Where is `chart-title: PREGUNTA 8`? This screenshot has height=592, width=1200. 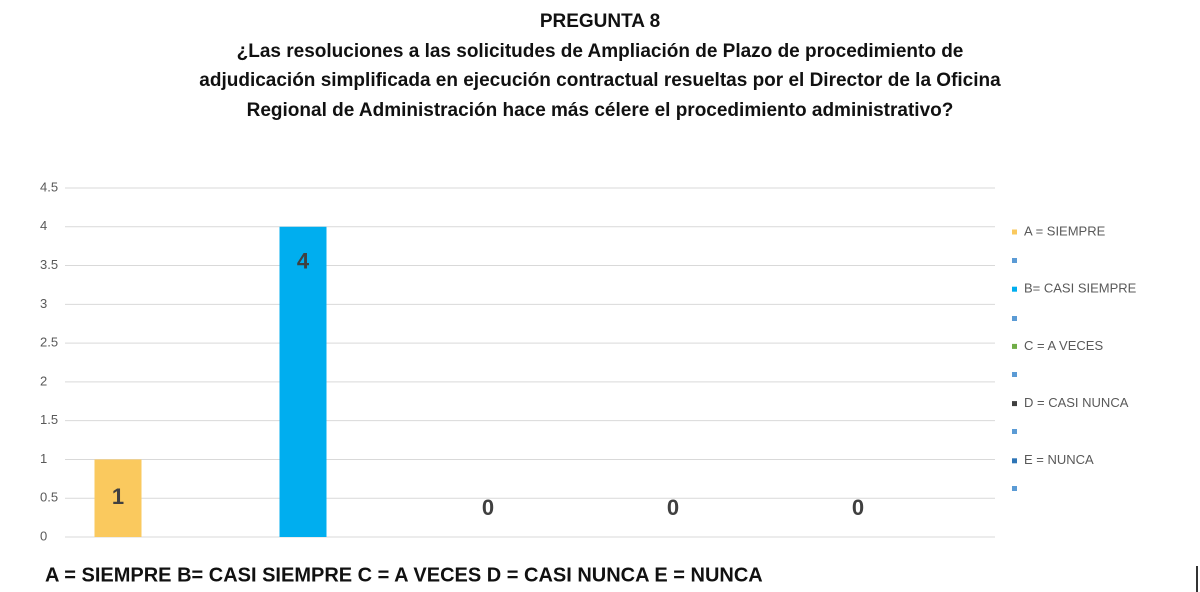
chart-title: PREGUNTA 8 is located at coordinates (600, 21).